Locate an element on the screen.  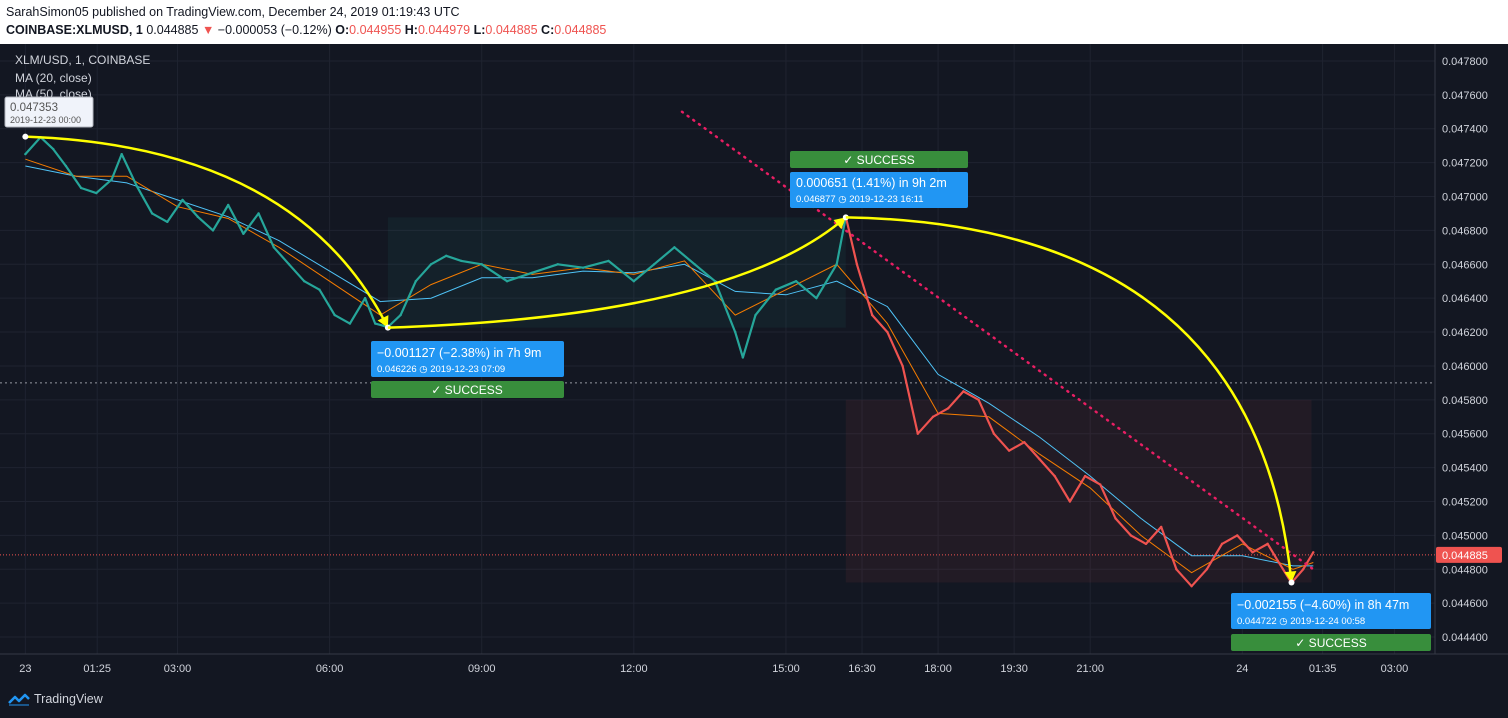
success-badge-2: ✓ SUCCESS is located at coordinates (878, 160).